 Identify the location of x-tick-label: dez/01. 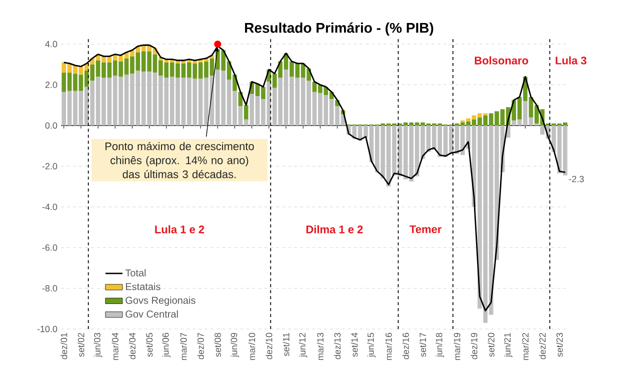
(64, 346).